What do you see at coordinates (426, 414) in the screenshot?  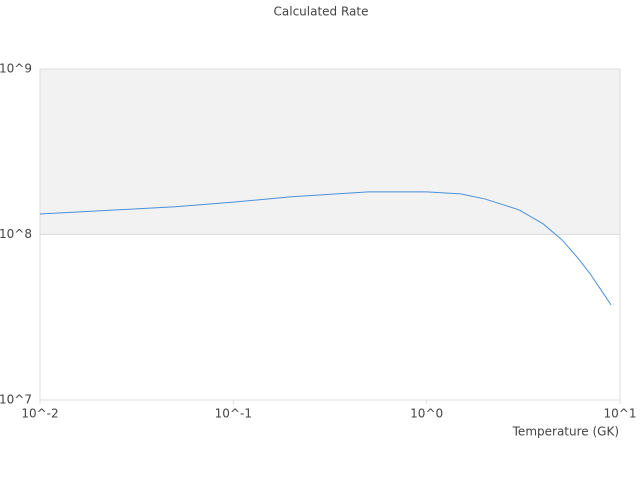 I see `x-tick-label: 10^0` at bounding box center [426, 414].